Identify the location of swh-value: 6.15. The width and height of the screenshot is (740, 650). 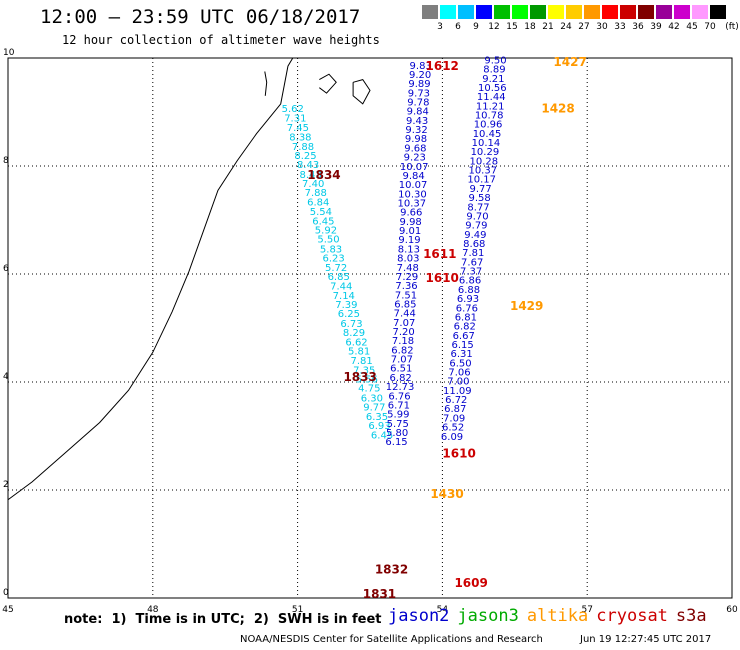
(463, 345).